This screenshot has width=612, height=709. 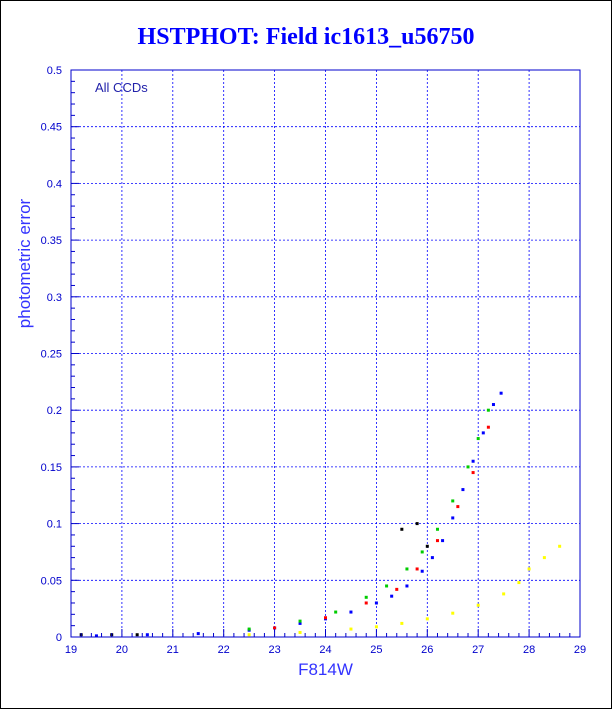 What do you see at coordinates (325, 669) in the screenshot?
I see `x-axis-label: F814W` at bounding box center [325, 669].